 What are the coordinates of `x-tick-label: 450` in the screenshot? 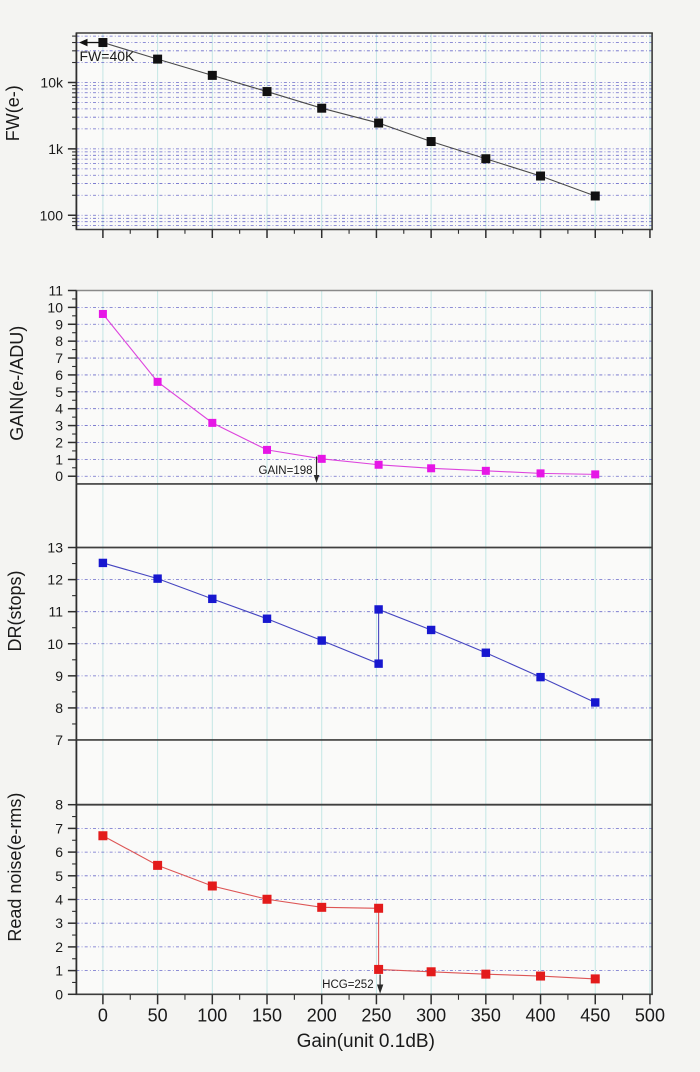 It's located at (595, 1016).